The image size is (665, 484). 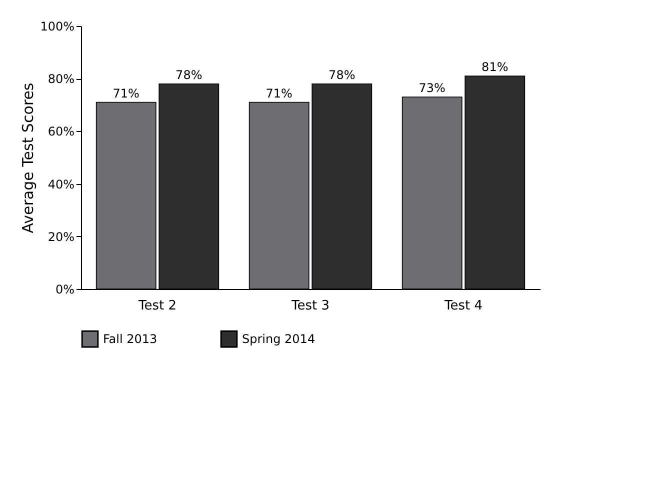 What do you see at coordinates (432, 88) in the screenshot?
I see `data-label: 73%` at bounding box center [432, 88].